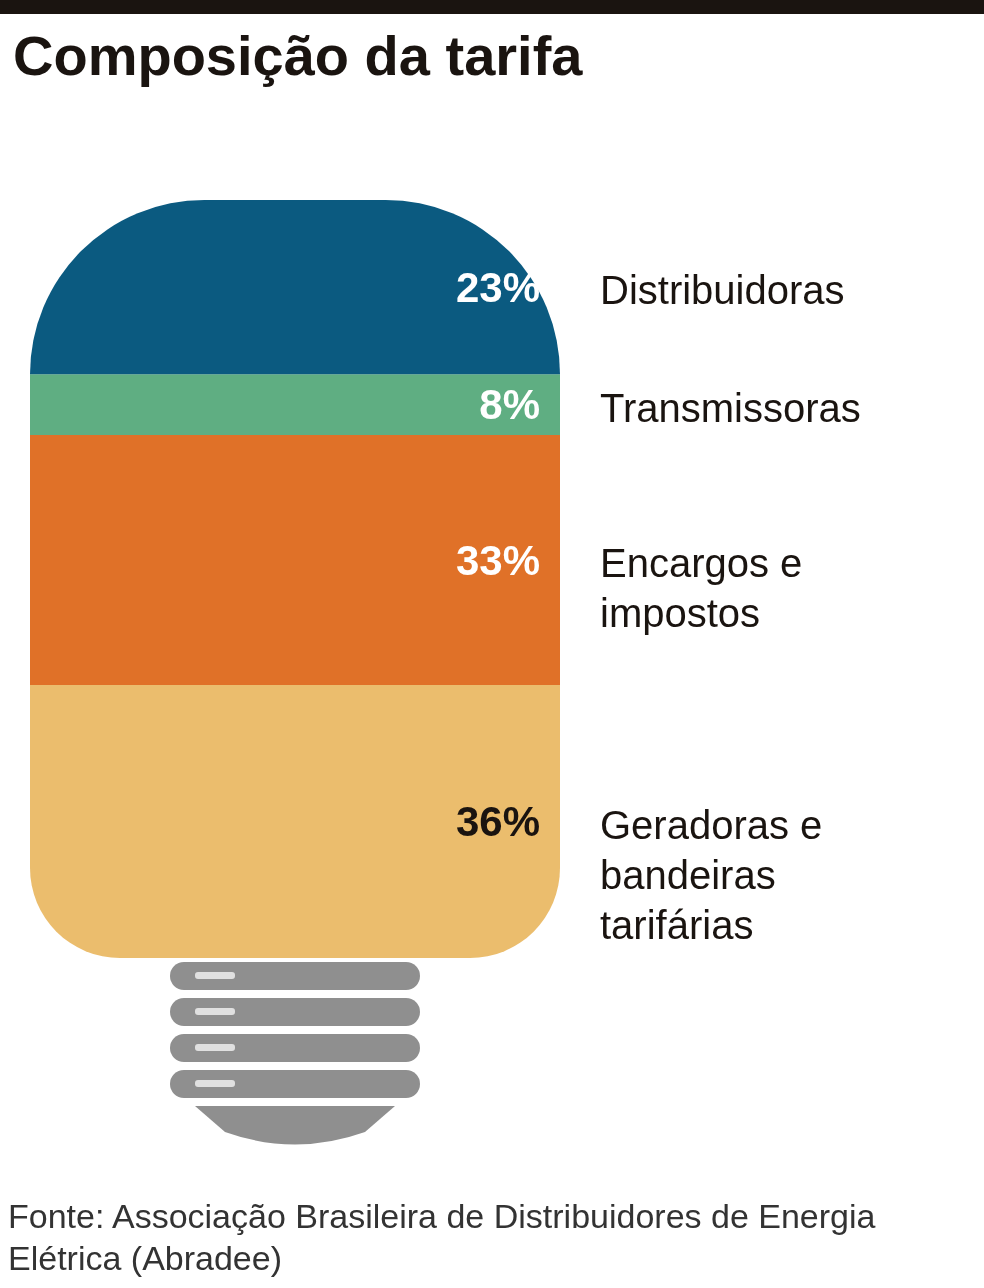 This screenshot has width=984, height=1288. Describe the element at coordinates (497, 287) in the screenshot. I see `data-label: 23%` at that location.